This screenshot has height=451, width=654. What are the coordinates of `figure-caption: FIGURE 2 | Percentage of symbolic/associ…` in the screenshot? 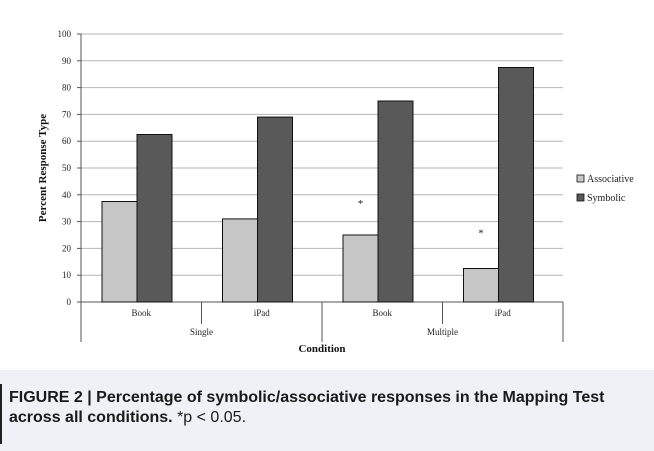 It's located at (327, 408).